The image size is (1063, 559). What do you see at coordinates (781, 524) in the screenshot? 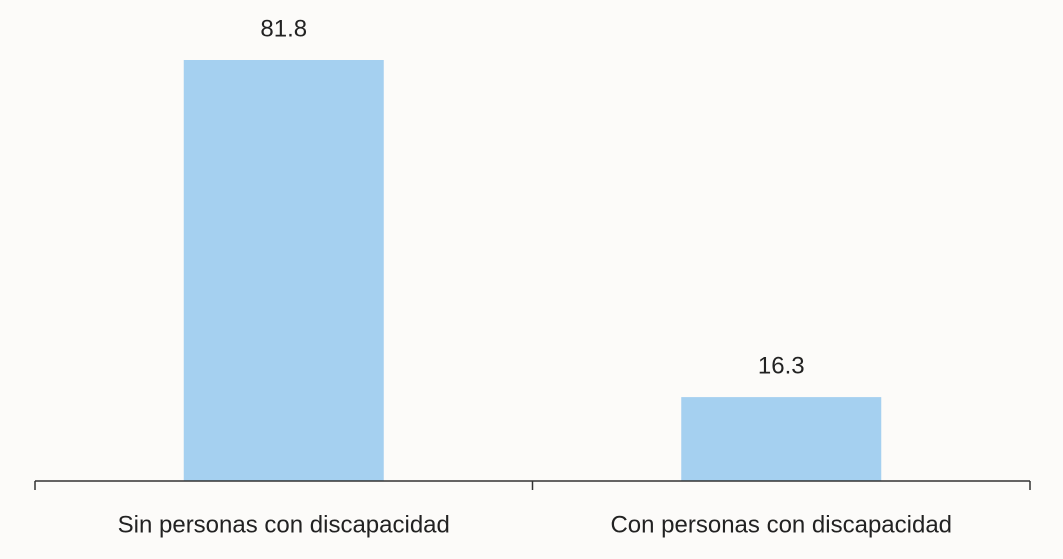
I see `x-tick-label: Con personas con discapacidad` at bounding box center [781, 524].